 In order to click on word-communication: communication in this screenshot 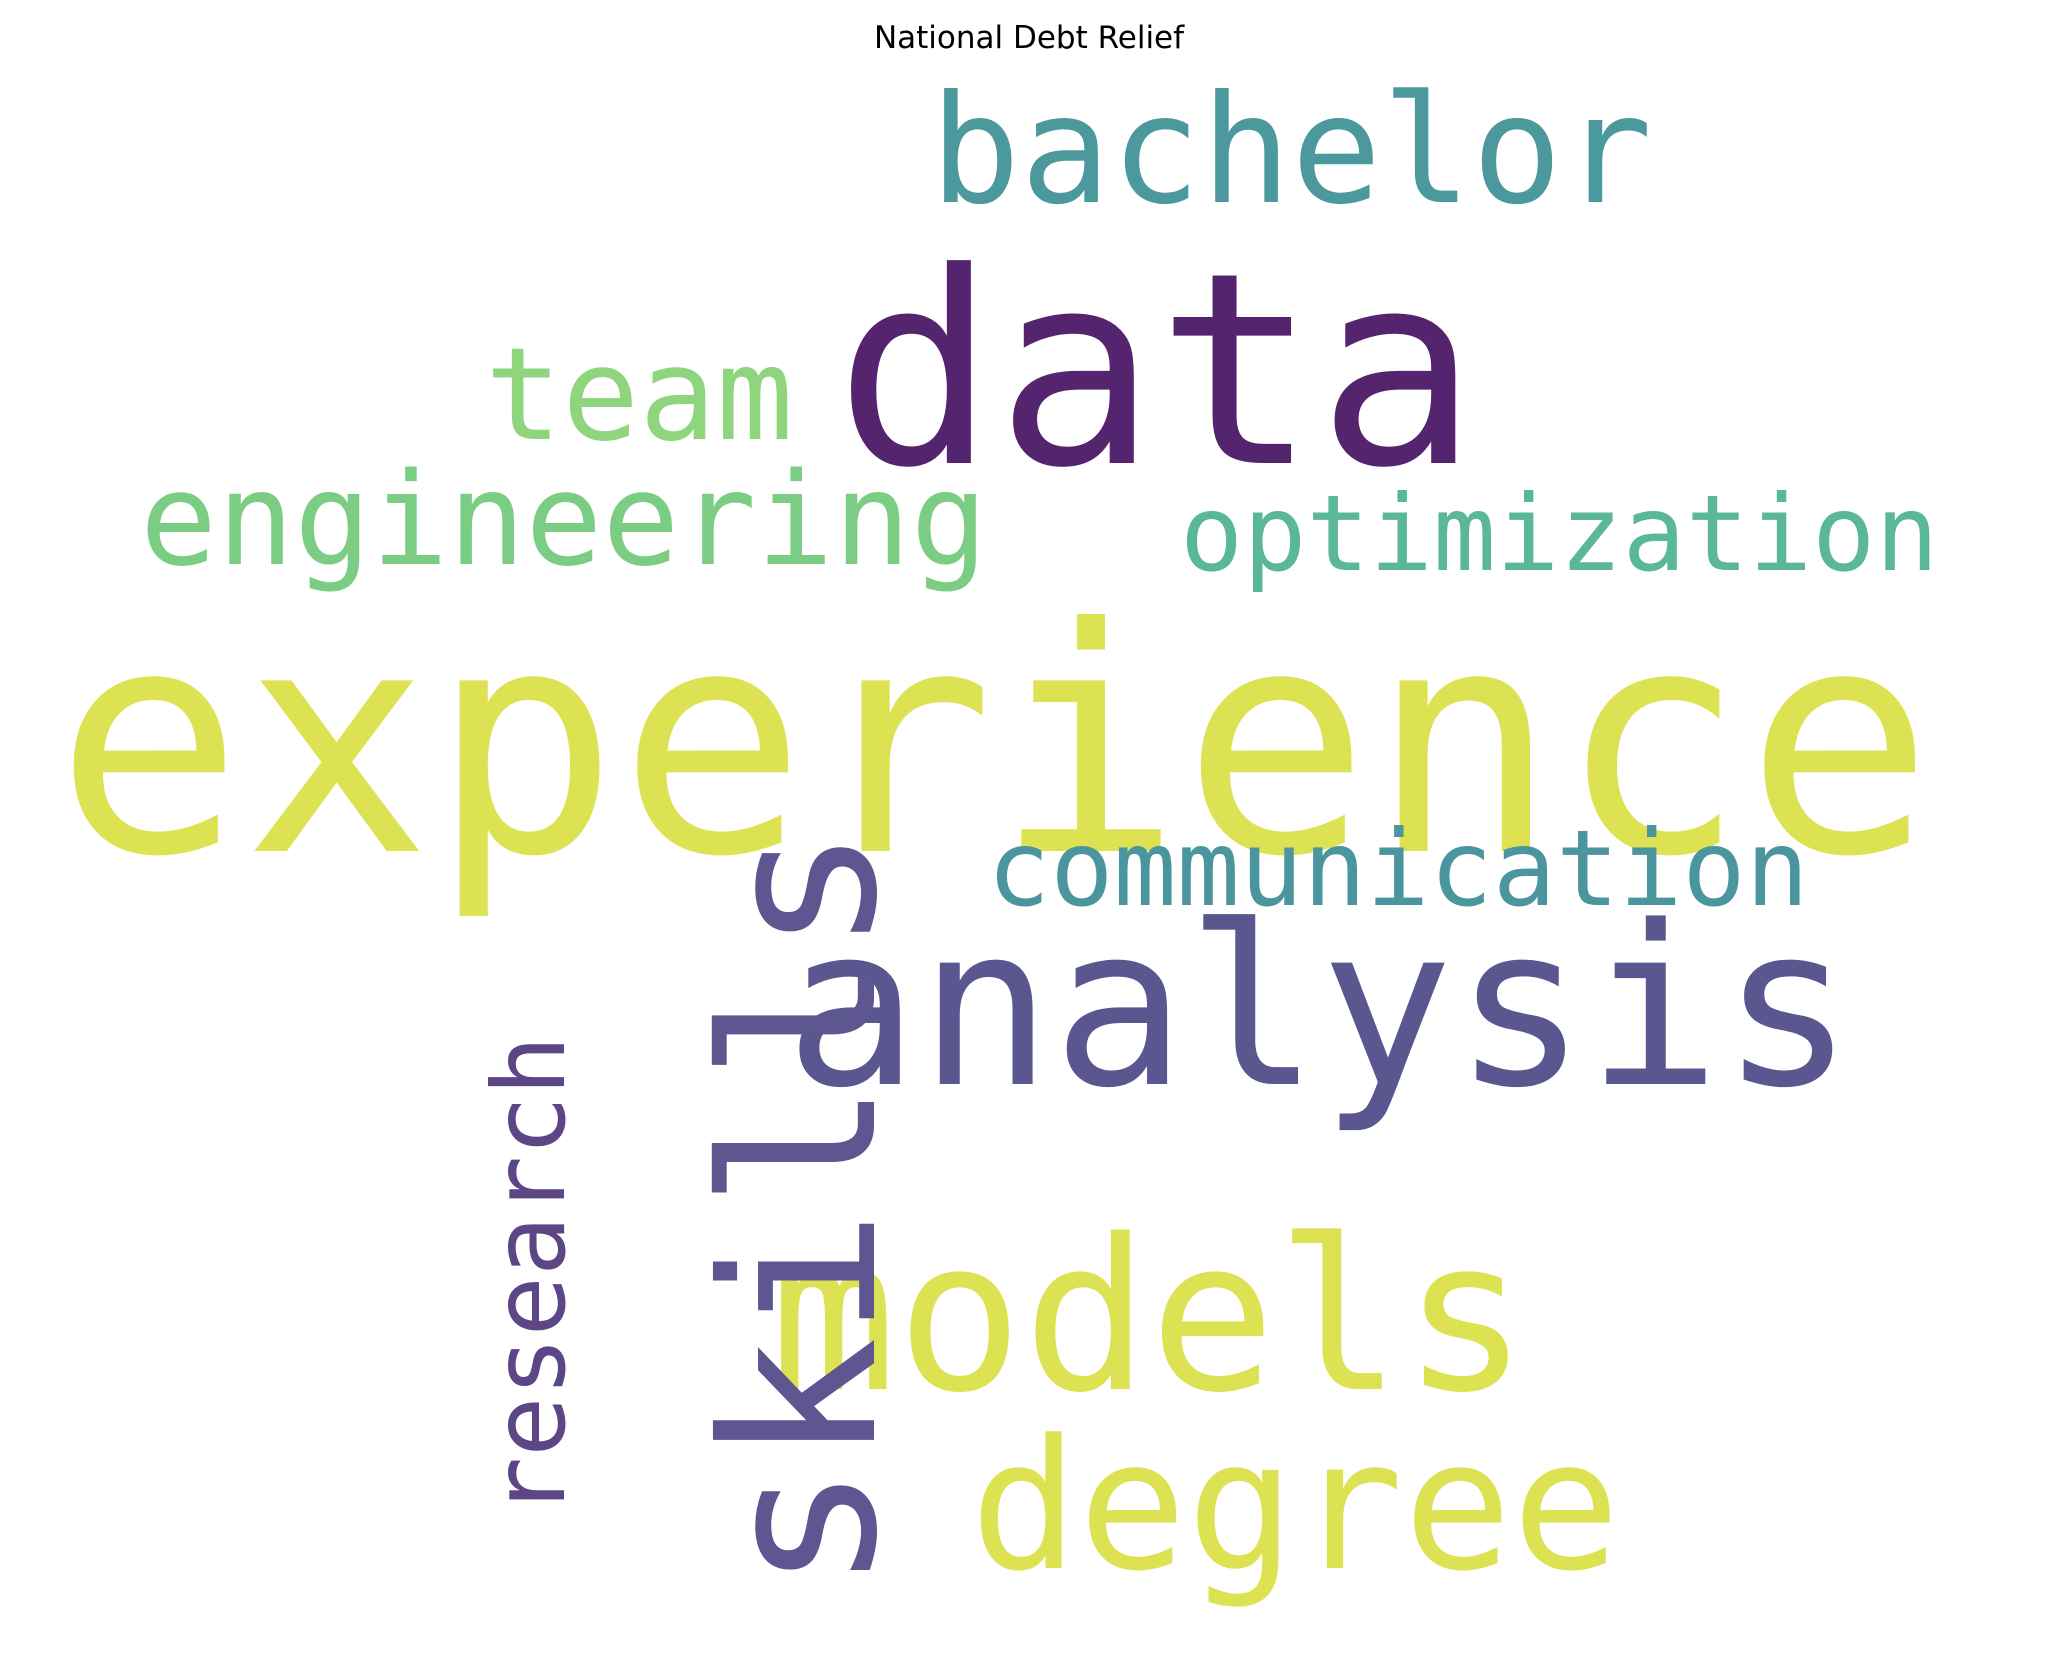, I will do `click(1398, 869)`.